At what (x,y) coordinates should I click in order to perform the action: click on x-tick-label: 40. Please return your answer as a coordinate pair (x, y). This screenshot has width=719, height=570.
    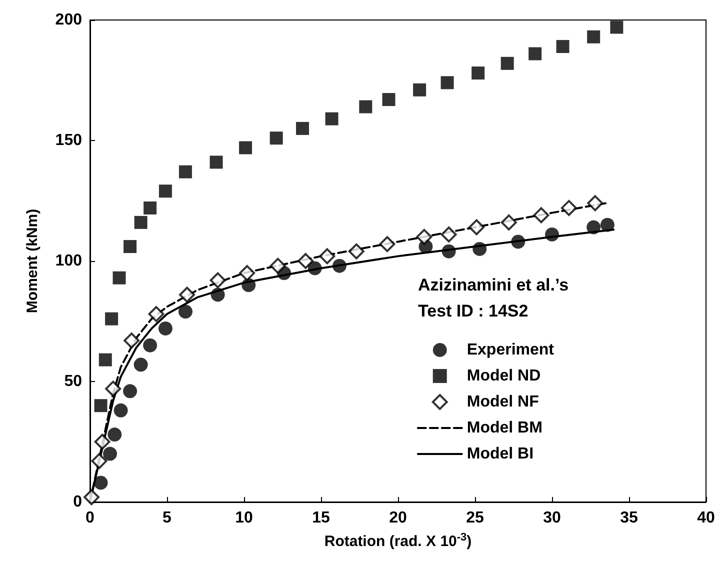
    Looking at the image, I should click on (706, 518).